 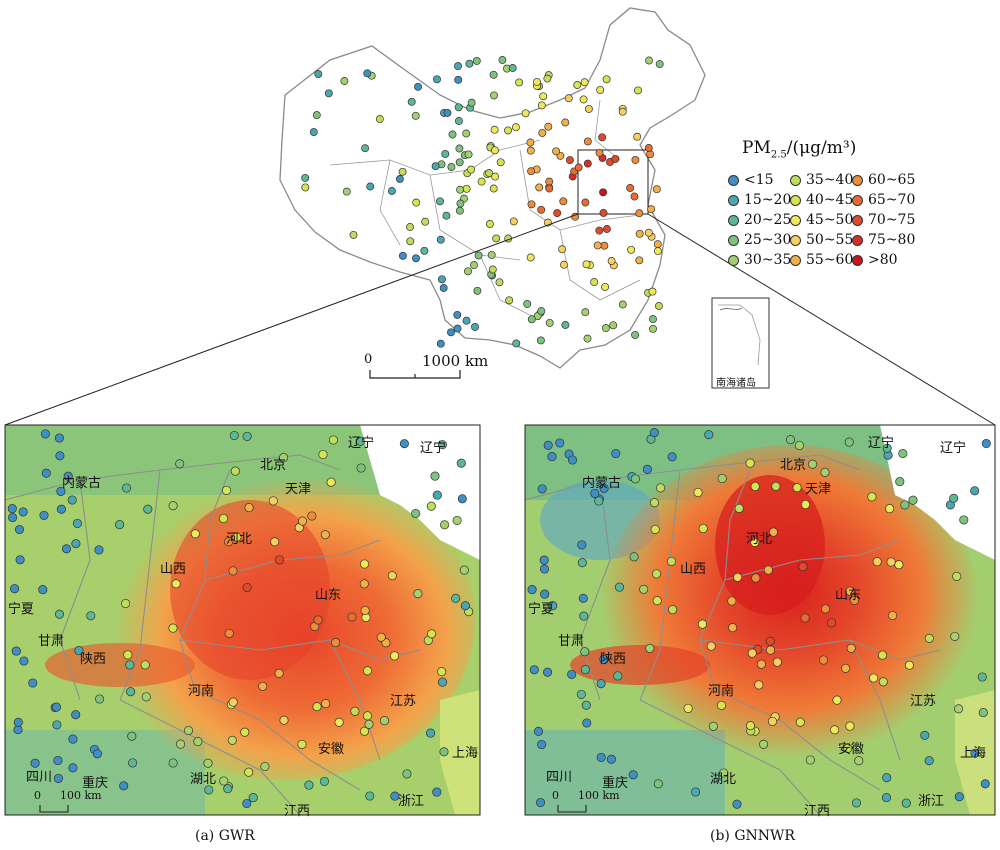 What do you see at coordinates (892, 240) in the screenshot?
I see `legend-label: 75~80` at bounding box center [892, 240].